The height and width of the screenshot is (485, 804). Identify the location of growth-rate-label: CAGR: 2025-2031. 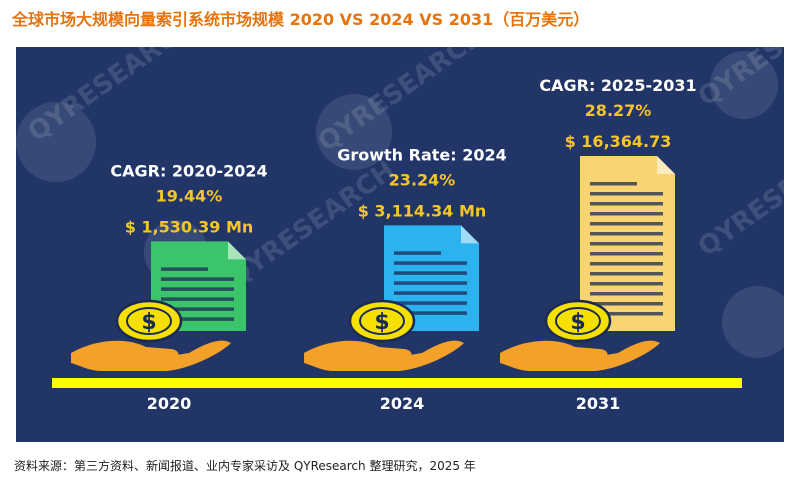
(617, 85).